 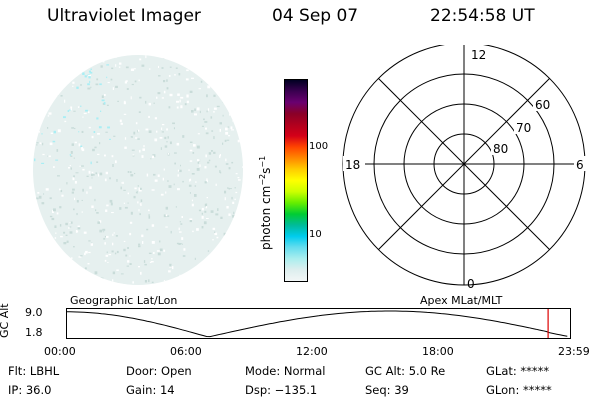 What do you see at coordinates (60, 351) in the screenshot?
I see `x-tick-0000: 00:00` at bounding box center [60, 351].